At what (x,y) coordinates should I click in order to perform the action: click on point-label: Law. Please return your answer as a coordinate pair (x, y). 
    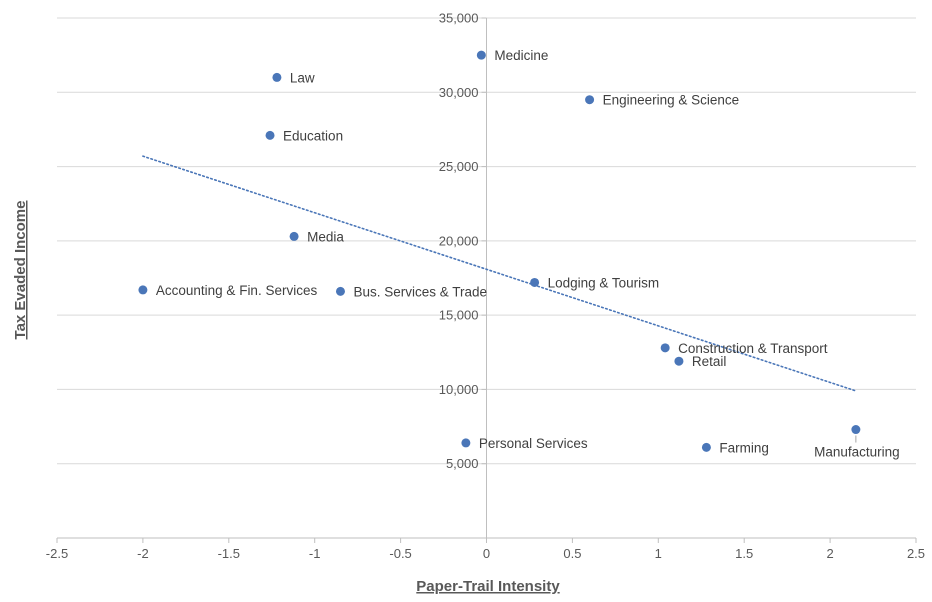
    Looking at the image, I should click on (302, 77).